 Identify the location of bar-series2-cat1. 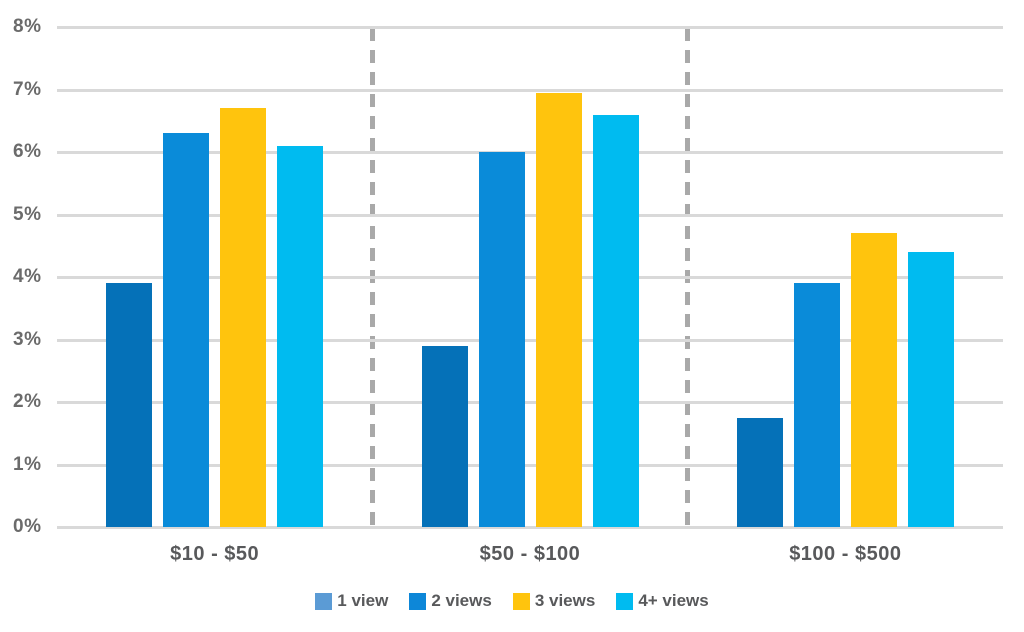
(186, 330).